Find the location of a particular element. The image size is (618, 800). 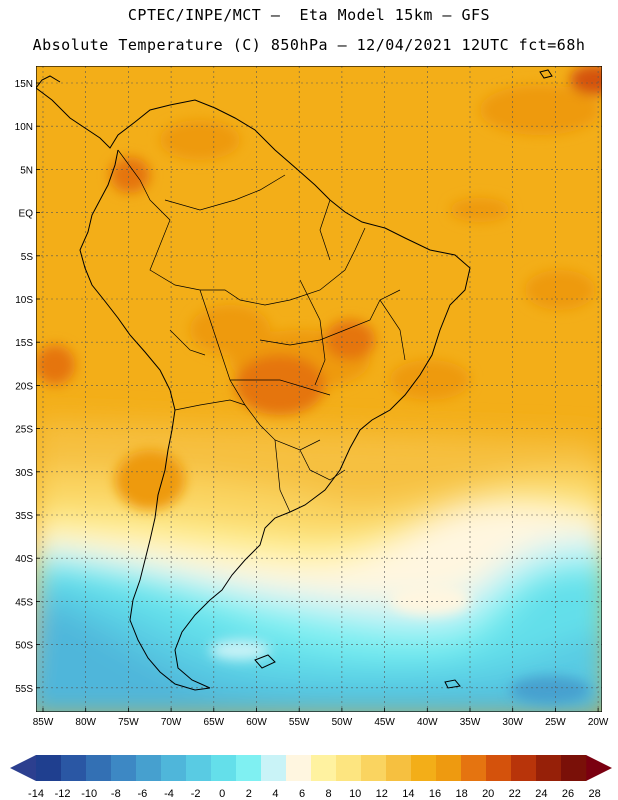

colorbar-label: 22 is located at coordinates (515, 794).